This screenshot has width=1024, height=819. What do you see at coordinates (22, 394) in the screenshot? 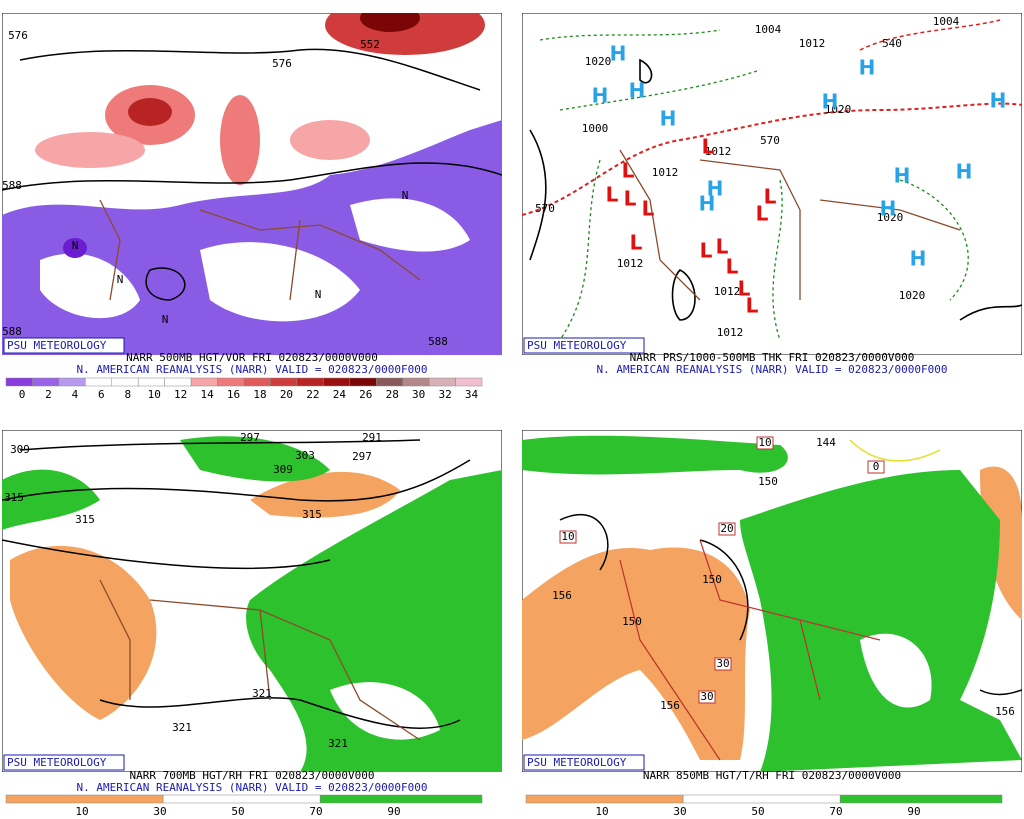
I see `colorbar-label: 0` at bounding box center [22, 394].